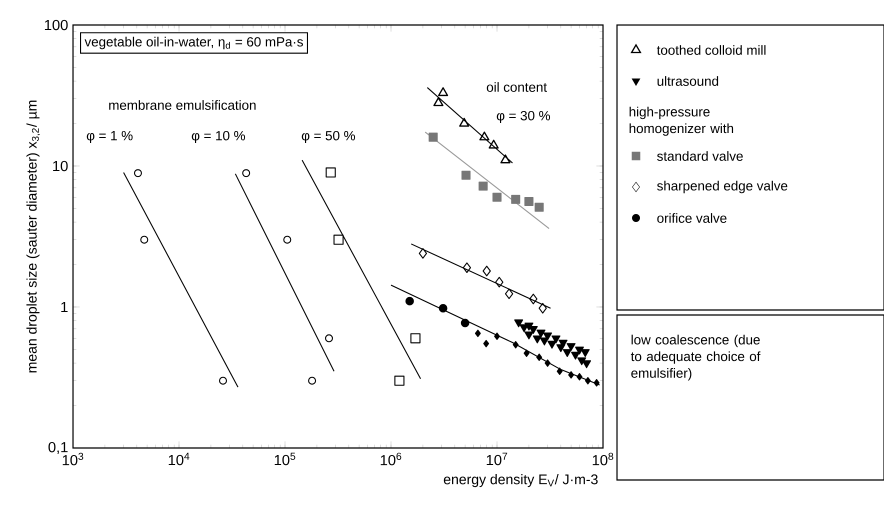  I want to click on legend-label: ultrasound, so click(688, 81).